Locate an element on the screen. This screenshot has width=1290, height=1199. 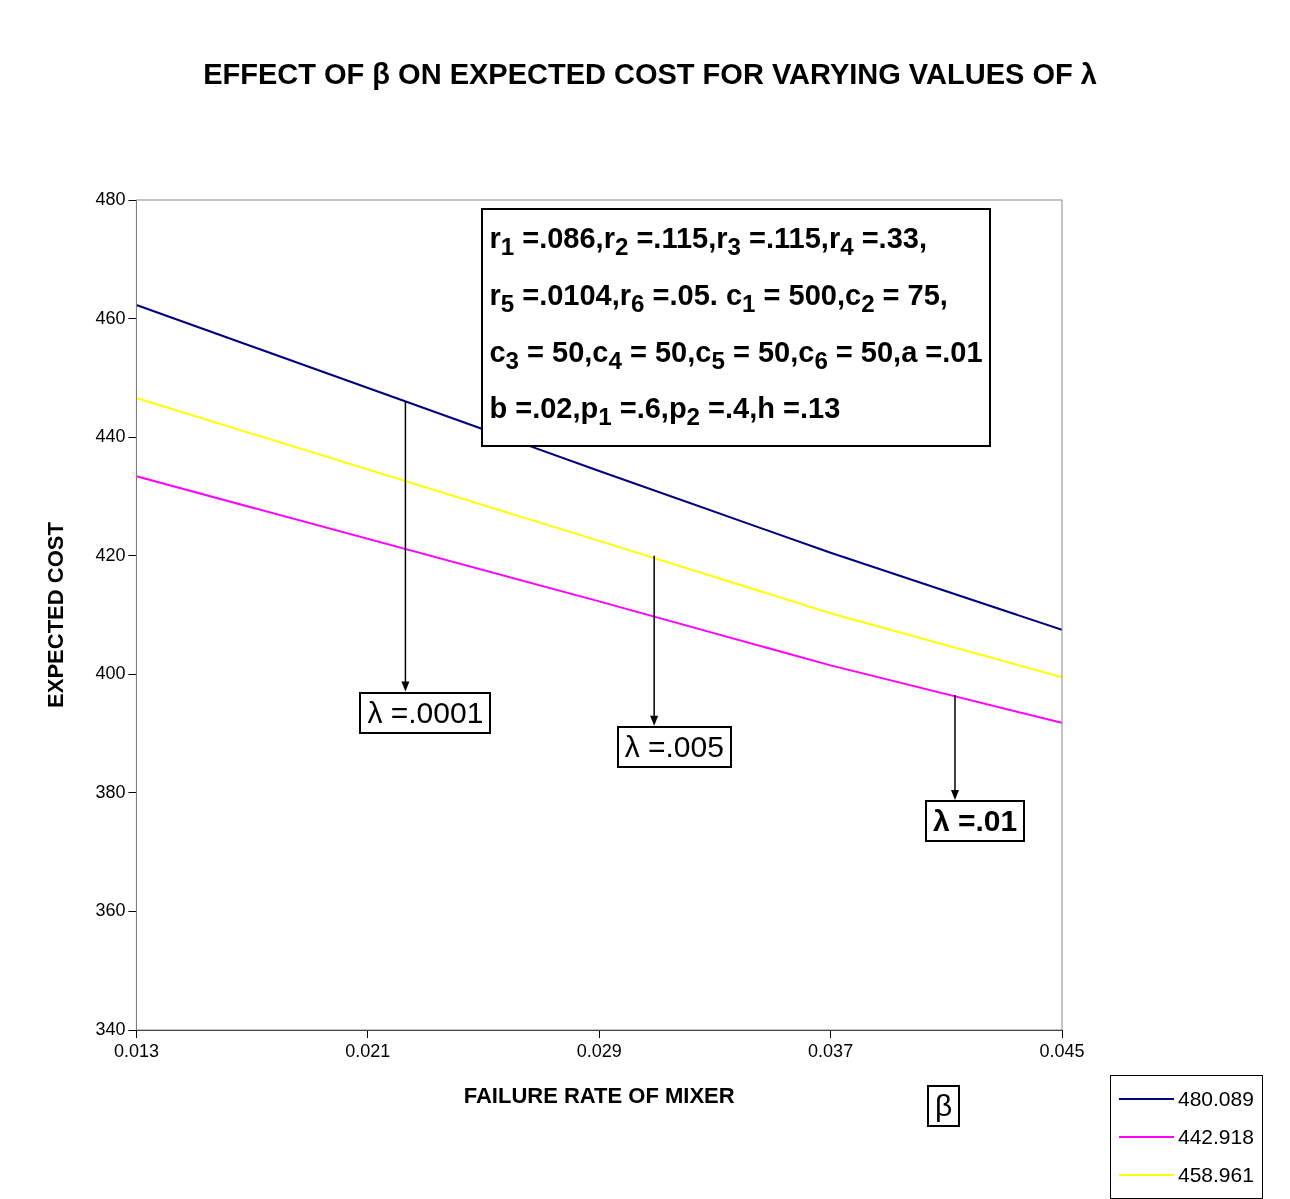
annotation: λ =.01 is located at coordinates (975, 821).